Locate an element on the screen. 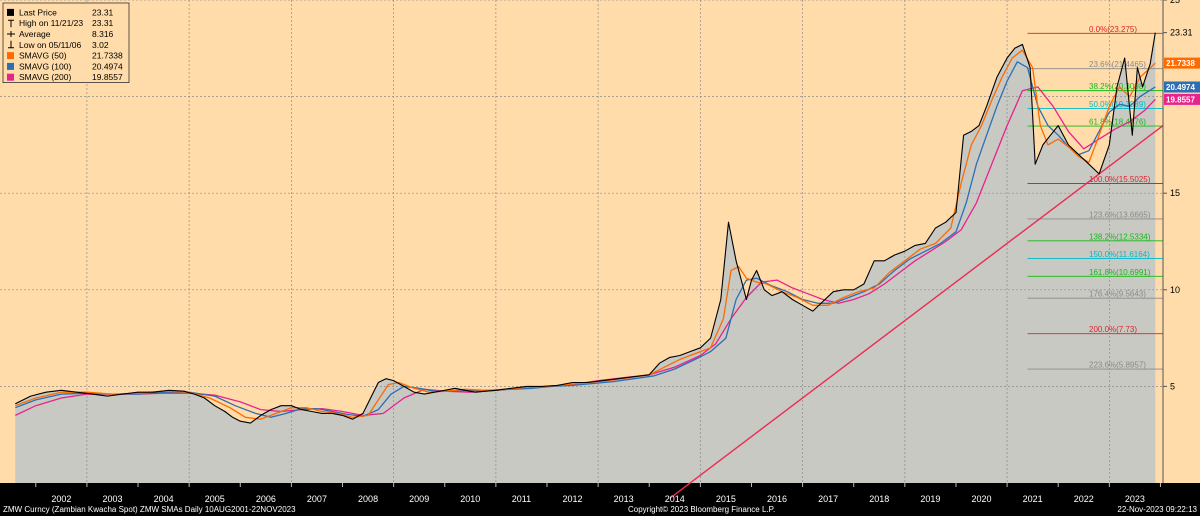 This screenshot has width=1200, height=516. legend-low-marker is located at coordinates (11, 44).